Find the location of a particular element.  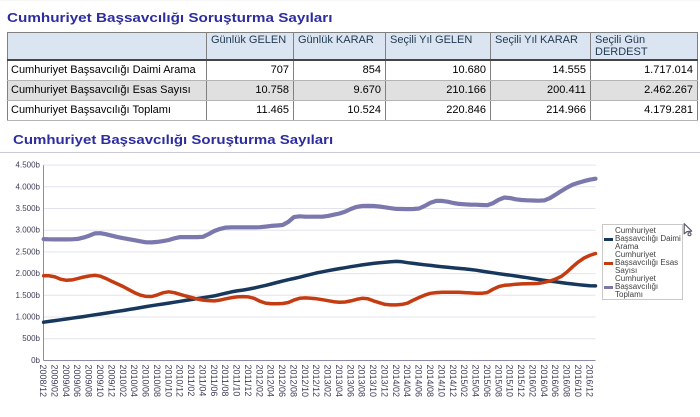

svg-text: 2012/10 is located at coordinates (305, 381).